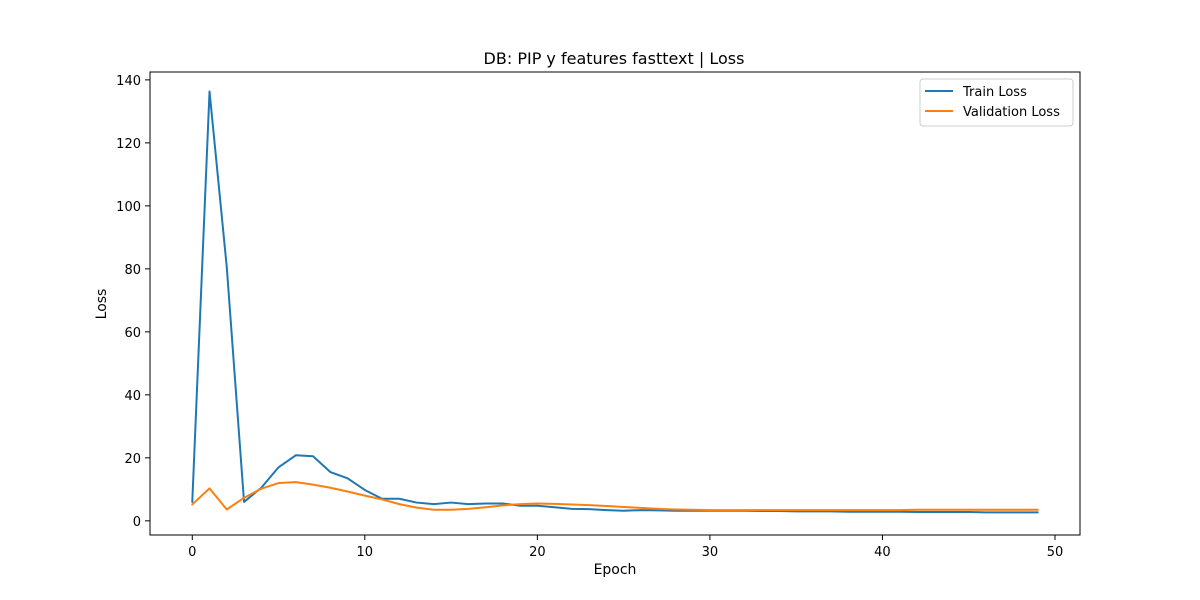 The height and width of the screenshot is (600, 1200). I want to click on x-tick-label: 30, so click(710, 552).